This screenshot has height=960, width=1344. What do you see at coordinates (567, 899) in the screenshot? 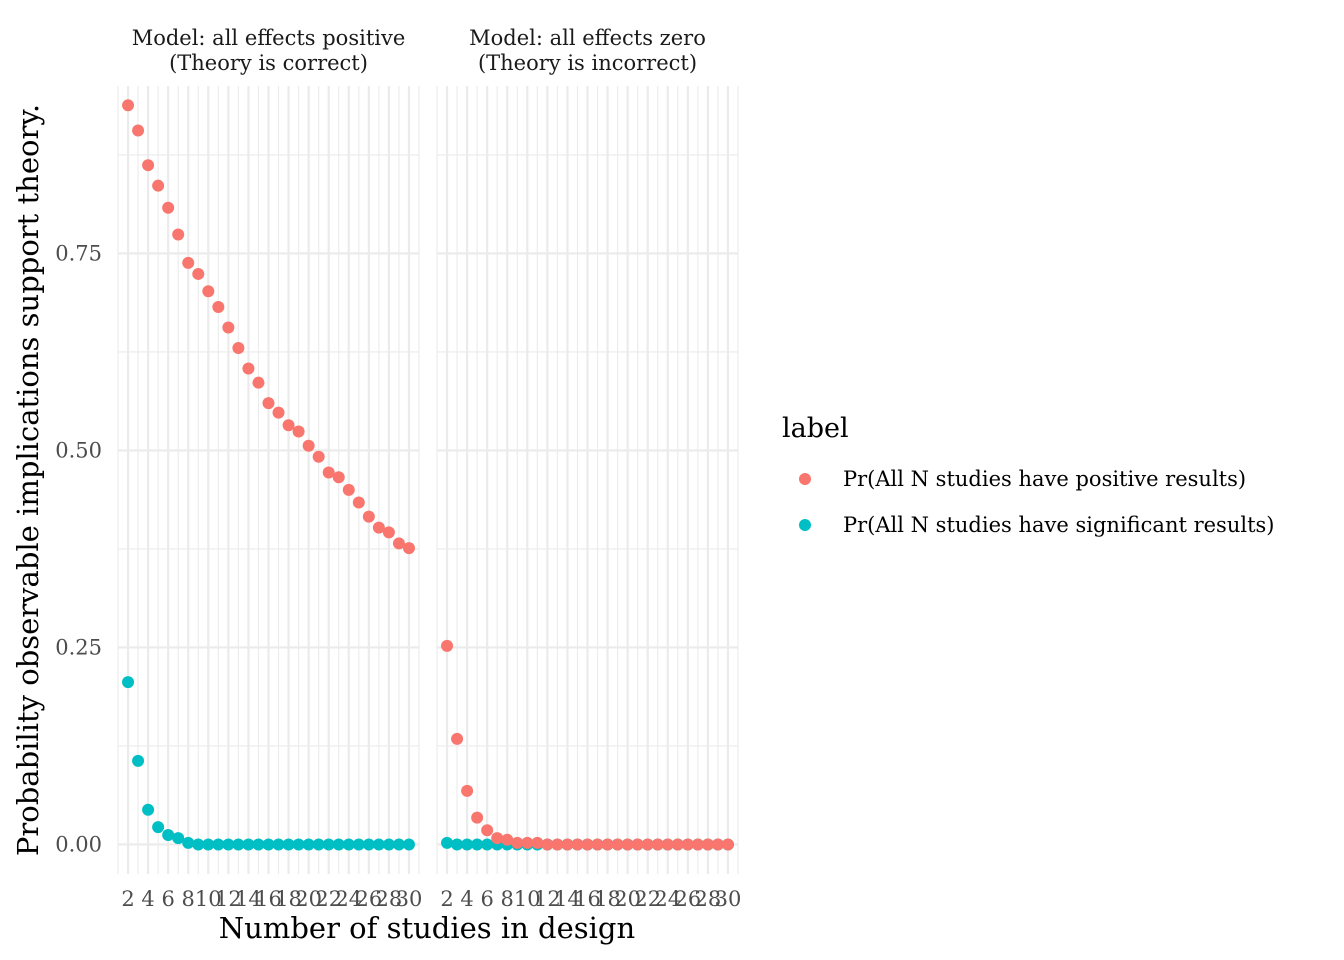
I see `x-tick-label: 14` at bounding box center [567, 899].